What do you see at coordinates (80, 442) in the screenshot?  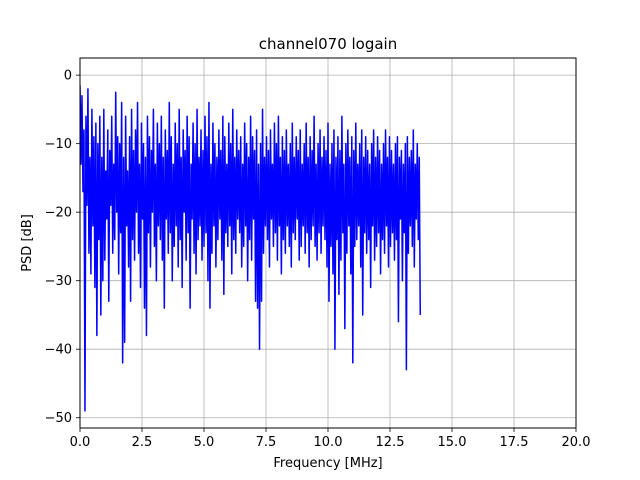 I see `x-tick-label: 0.0` at bounding box center [80, 442].